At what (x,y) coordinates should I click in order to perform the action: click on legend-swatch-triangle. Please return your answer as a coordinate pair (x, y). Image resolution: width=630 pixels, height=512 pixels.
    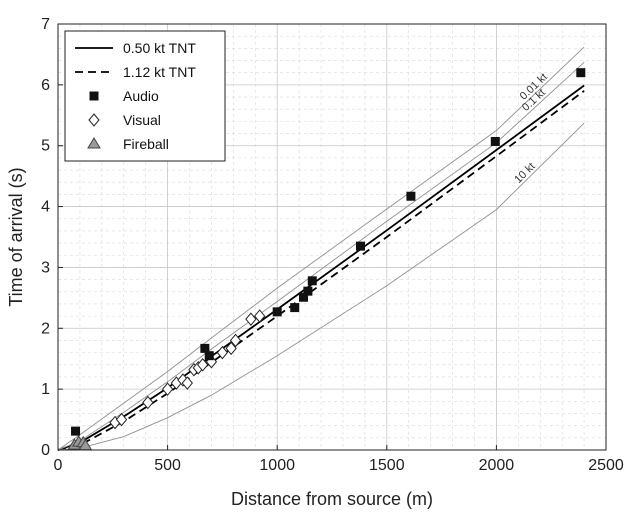
    Looking at the image, I should click on (94, 143).